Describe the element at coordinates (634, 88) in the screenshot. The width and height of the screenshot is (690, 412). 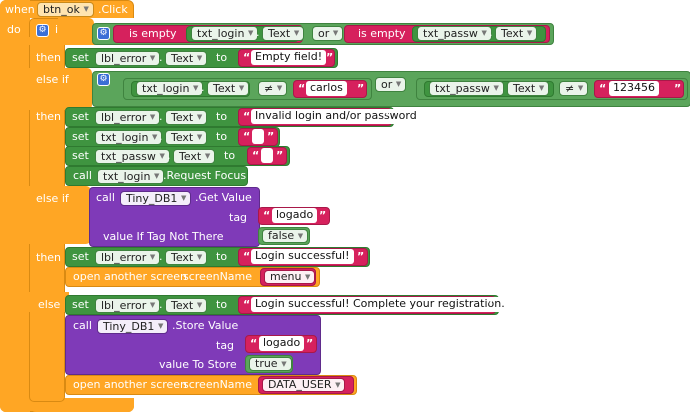
I see `string-value: 123456` at that location.